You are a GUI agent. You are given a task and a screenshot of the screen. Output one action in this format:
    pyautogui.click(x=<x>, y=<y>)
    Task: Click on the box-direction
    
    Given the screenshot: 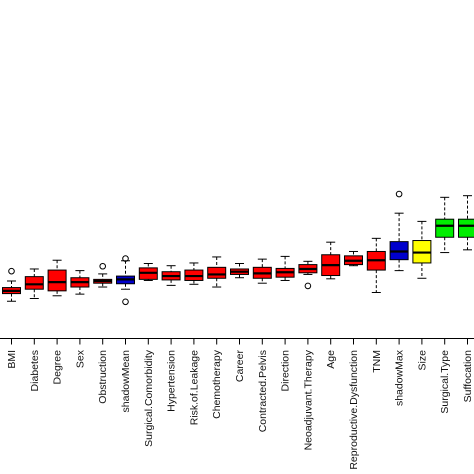 What is the action you would take?
    pyautogui.click(x=285, y=268)
    